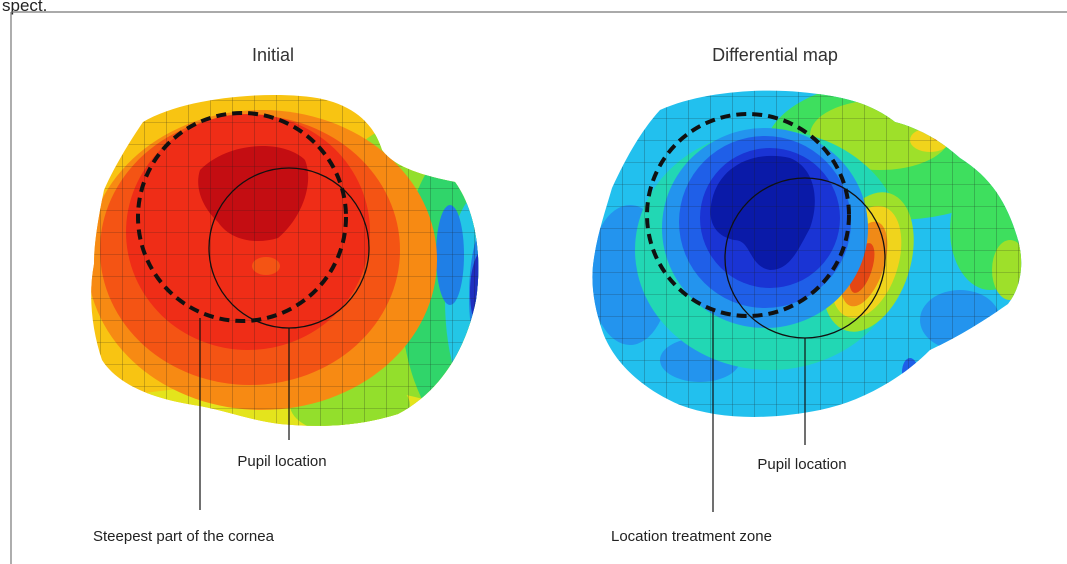 This screenshot has width=1067, height=564. I want to click on panel-title-differential: Differential map, so click(775, 55).